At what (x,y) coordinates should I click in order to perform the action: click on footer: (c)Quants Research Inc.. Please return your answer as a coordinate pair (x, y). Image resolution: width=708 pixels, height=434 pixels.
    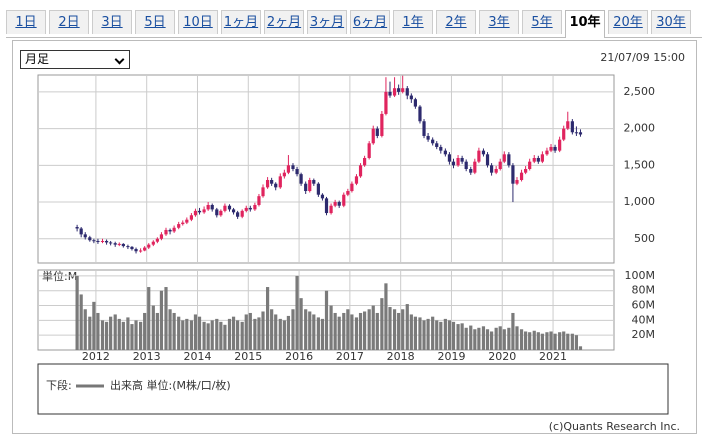
    Looking at the image, I should click on (614, 426).